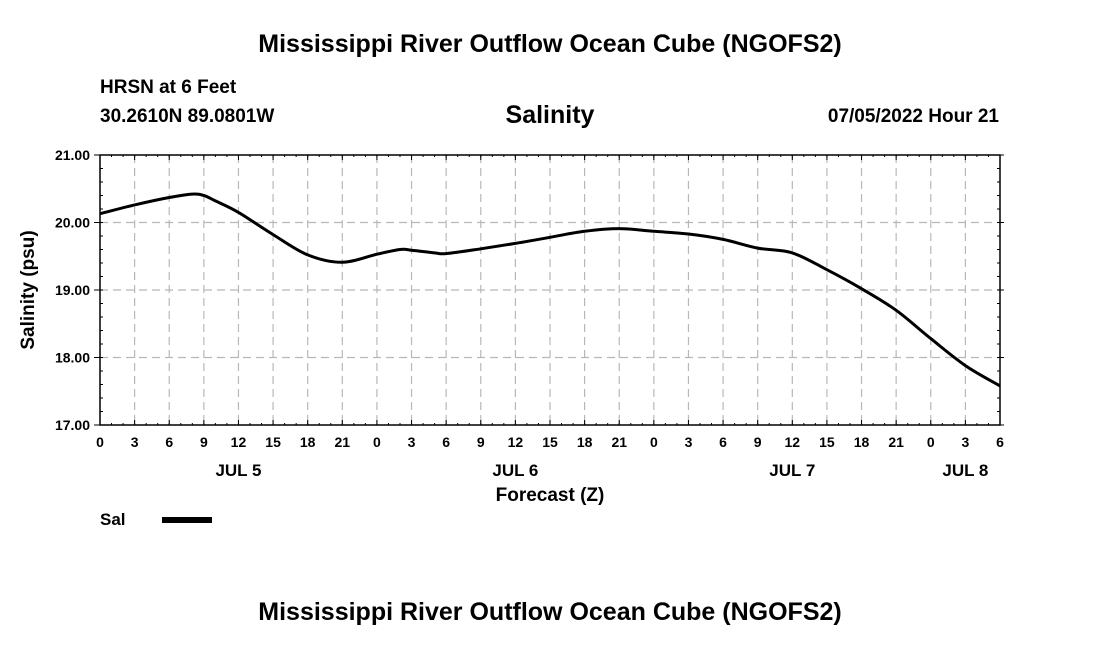  Describe the element at coordinates (792, 470) in the screenshot. I see `day-label: JUL 7` at that location.